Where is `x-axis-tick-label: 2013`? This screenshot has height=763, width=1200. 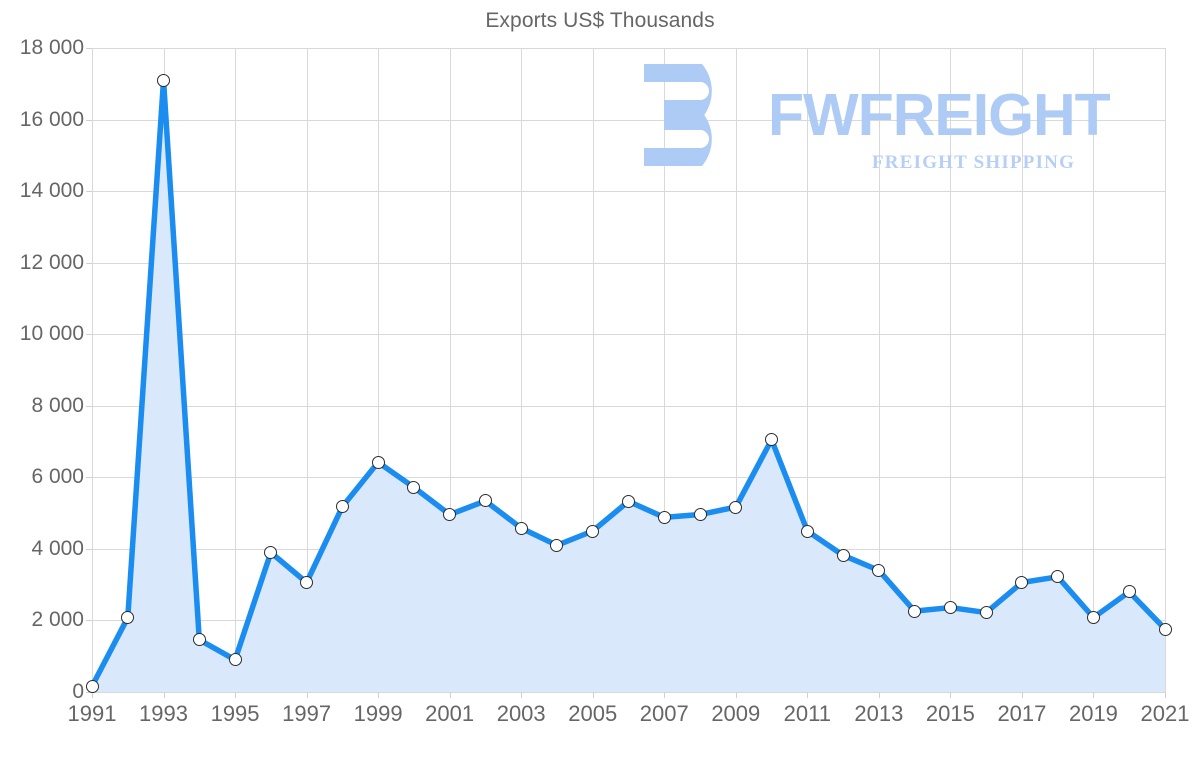
x-axis-tick-label: 2013 is located at coordinates (879, 713).